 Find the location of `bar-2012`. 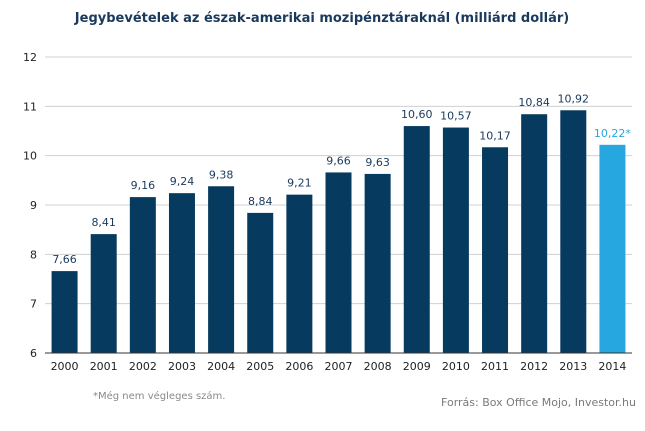

bar-2012 is located at coordinates (534, 233).